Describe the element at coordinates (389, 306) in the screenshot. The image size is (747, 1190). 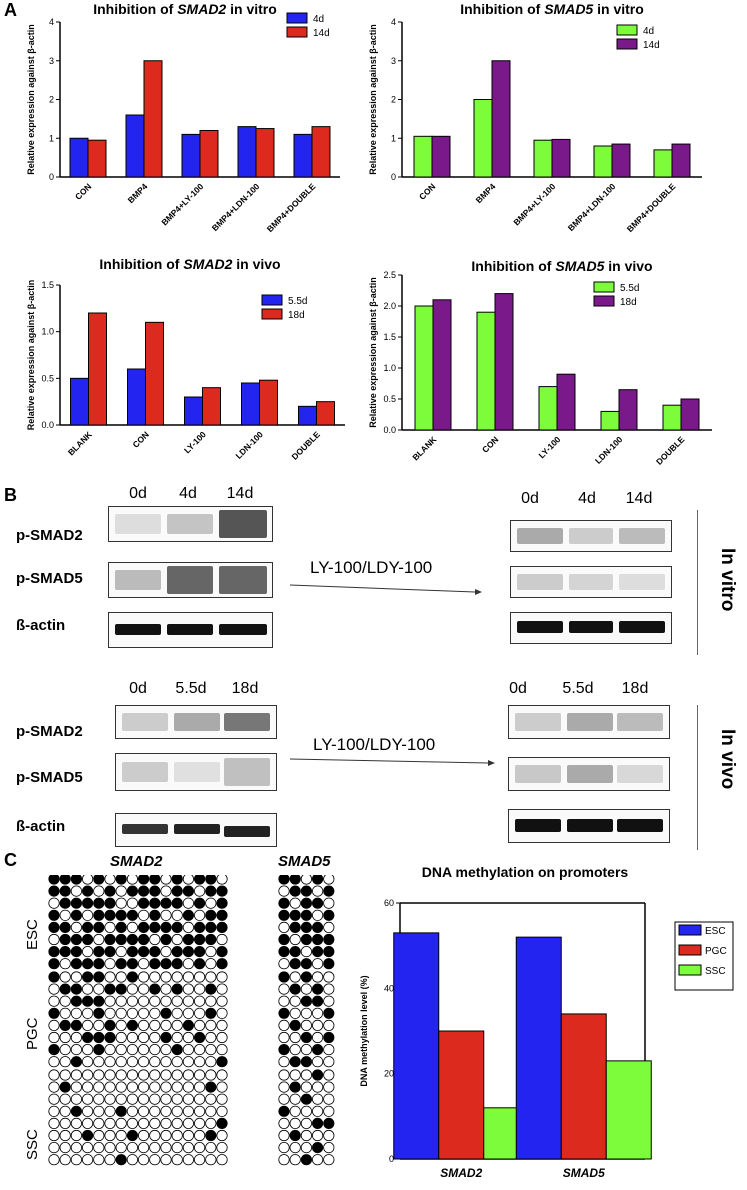
I see `y-tick-label: 2.0` at that location.